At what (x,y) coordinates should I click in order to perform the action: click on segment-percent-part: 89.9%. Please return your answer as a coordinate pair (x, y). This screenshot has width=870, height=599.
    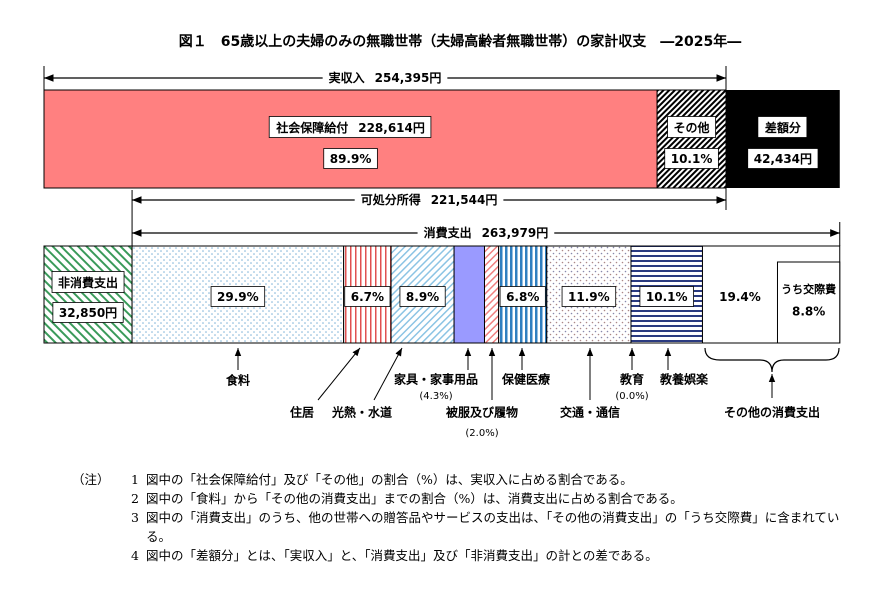
    Looking at the image, I should click on (351, 159).